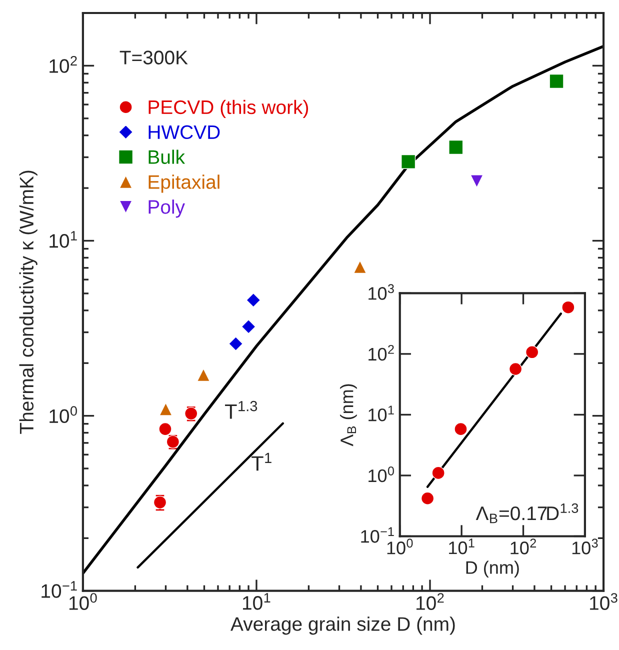 Image resolution: width=619 pixels, height=650 pixels. What do you see at coordinates (184, 132) in the screenshot?
I see `legend-label: HWCVD` at bounding box center [184, 132].